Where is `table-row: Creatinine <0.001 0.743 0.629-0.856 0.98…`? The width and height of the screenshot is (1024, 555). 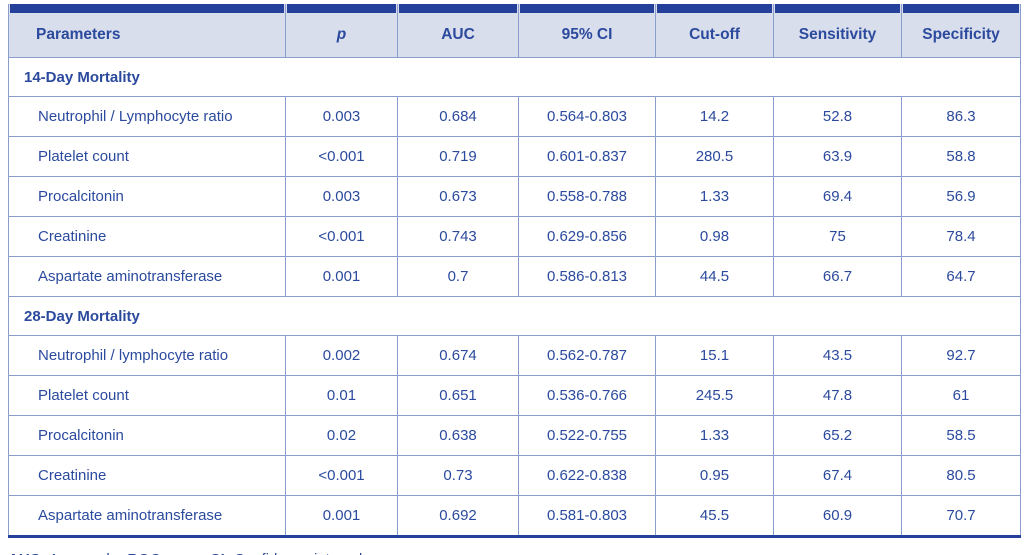 table-row: Creatinine <0.001 0.743 0.629-0.856 0.98… is located at coordinates (514, 236).